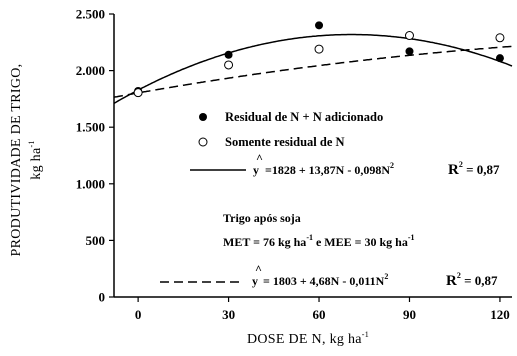 Image resolution: width=517 pixels, height=356 pixels. What do you see at coordinates (313, 71) in the screenshot?
I see `fit-curve-somente-residual` at bounding box center [313, 71].